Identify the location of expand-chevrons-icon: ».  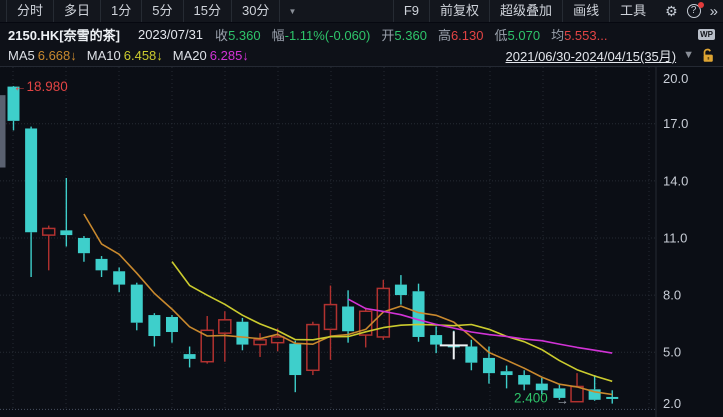
(713, 11).